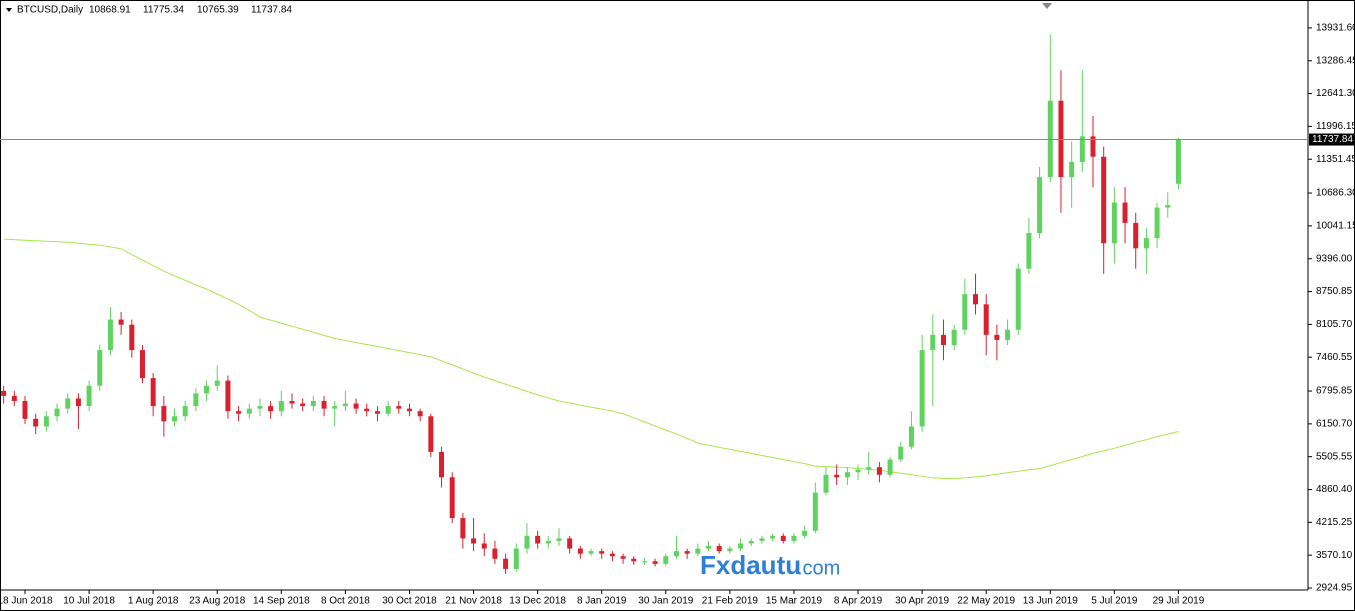 The image size is (1355, 611). I want to click on y-tick-label: 10686.30, so click(1335, 193).